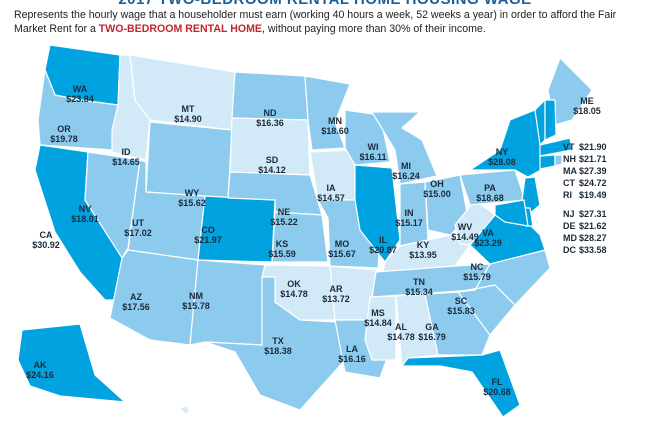  What do you see at coordinates (477, 267) in the screenshot?
I see `state-abbr: NC` at bounding box center [477, 267].